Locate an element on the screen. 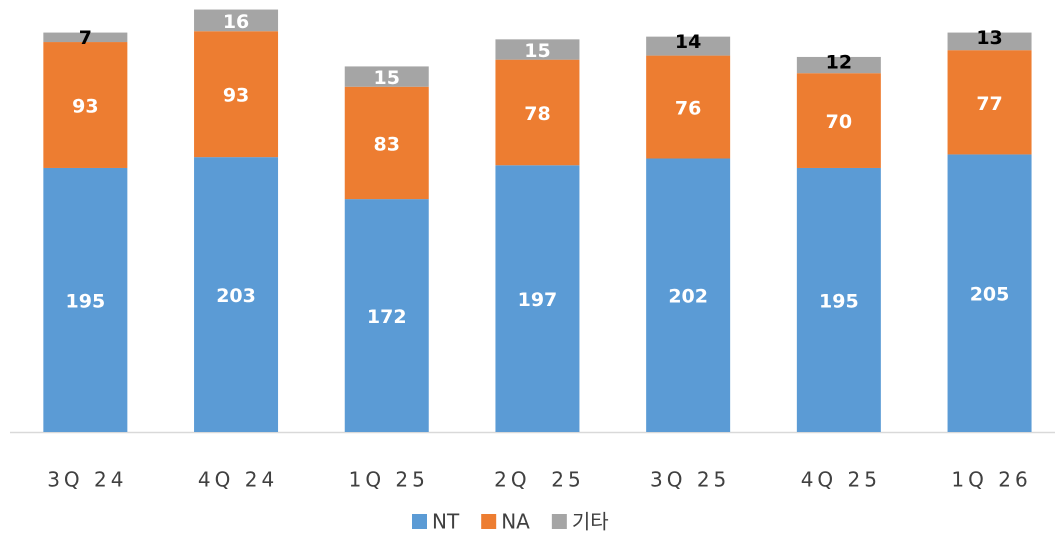 The height and width of the screenshot is (539, 1055). x-tick-label: 1Q 25 is located at coordinates (389, 480).